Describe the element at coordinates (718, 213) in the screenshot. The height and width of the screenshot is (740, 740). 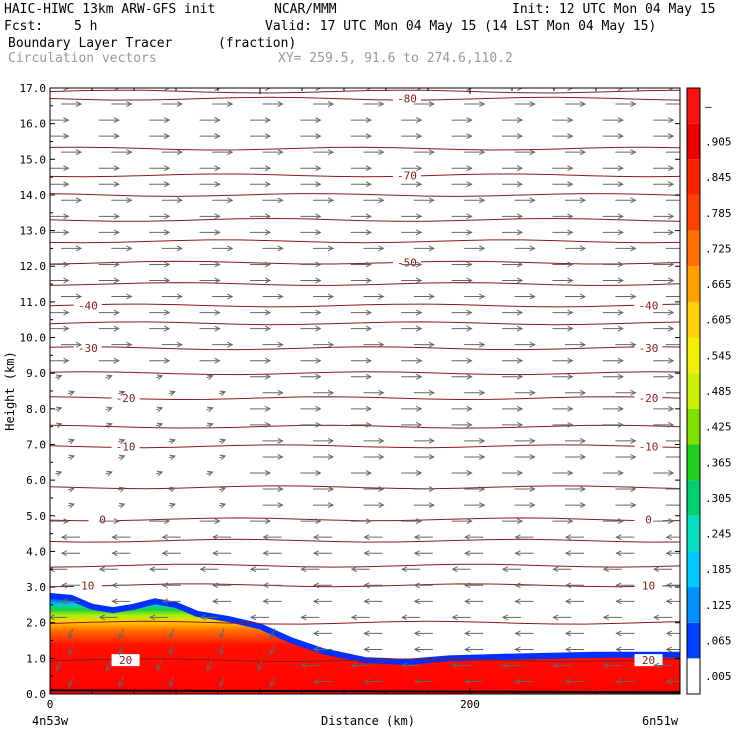
I see `colorbar-label: .785` at that location.